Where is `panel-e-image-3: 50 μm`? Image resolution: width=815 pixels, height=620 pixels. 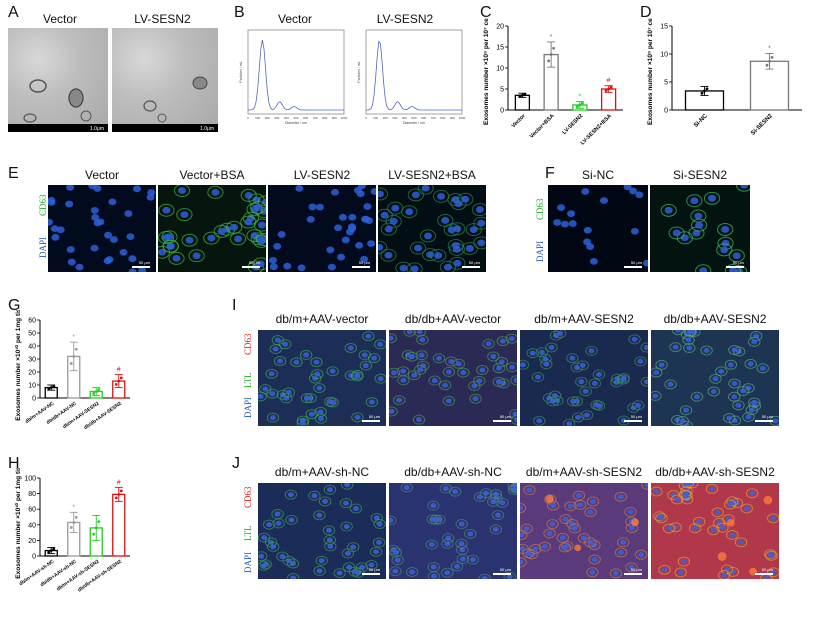 panel-e-image-3: 50 μm is located at coordinates (432, 228).